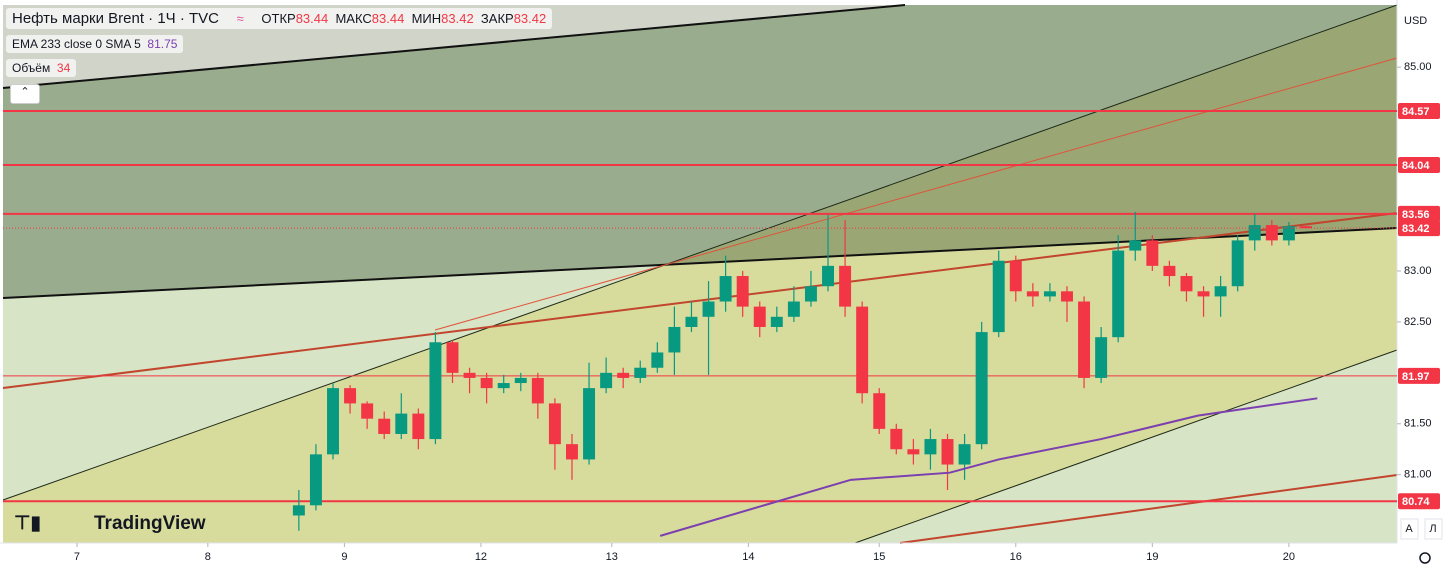  I want to click on indicator-name: EMA 233 close 0 SMA 5, so click(76, 44).